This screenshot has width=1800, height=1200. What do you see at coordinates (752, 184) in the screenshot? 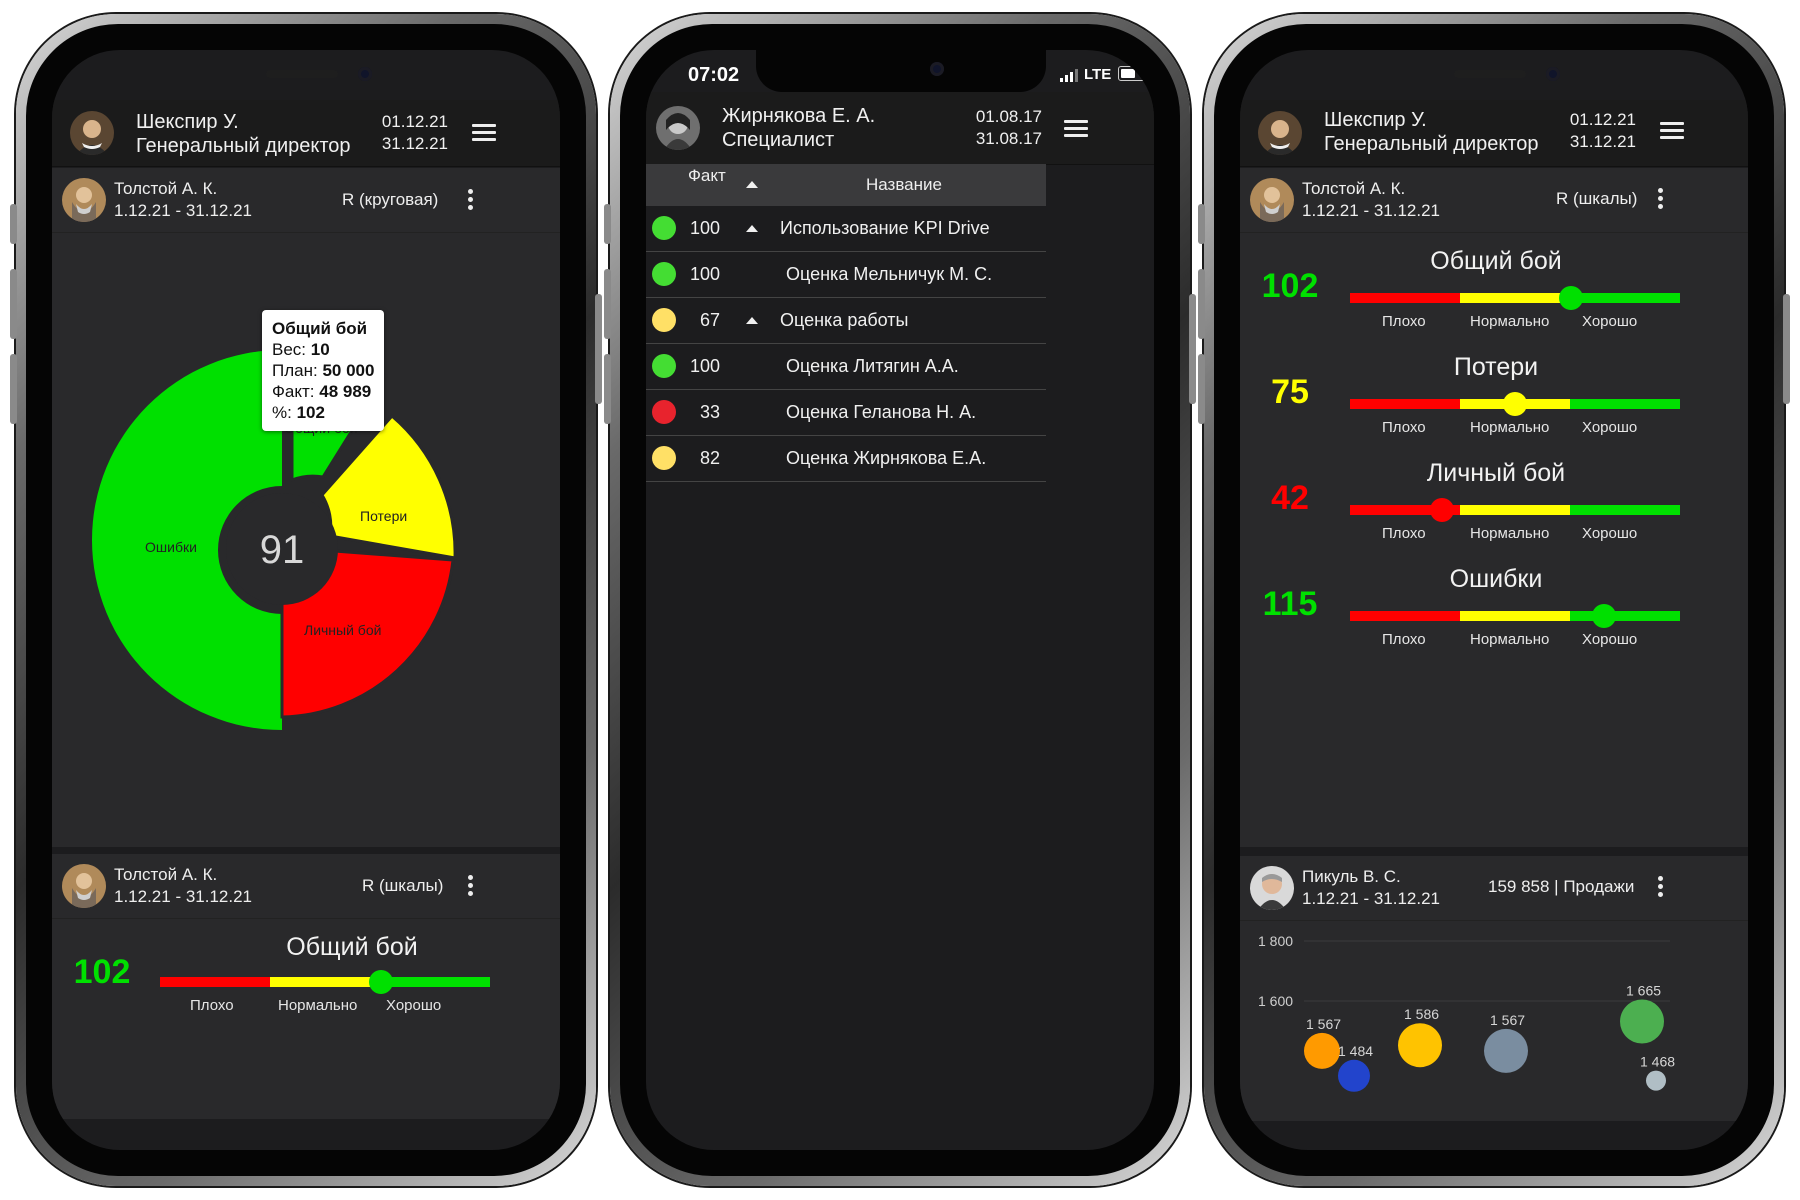
I see `sort-icon` at bounding box center [752, 184].